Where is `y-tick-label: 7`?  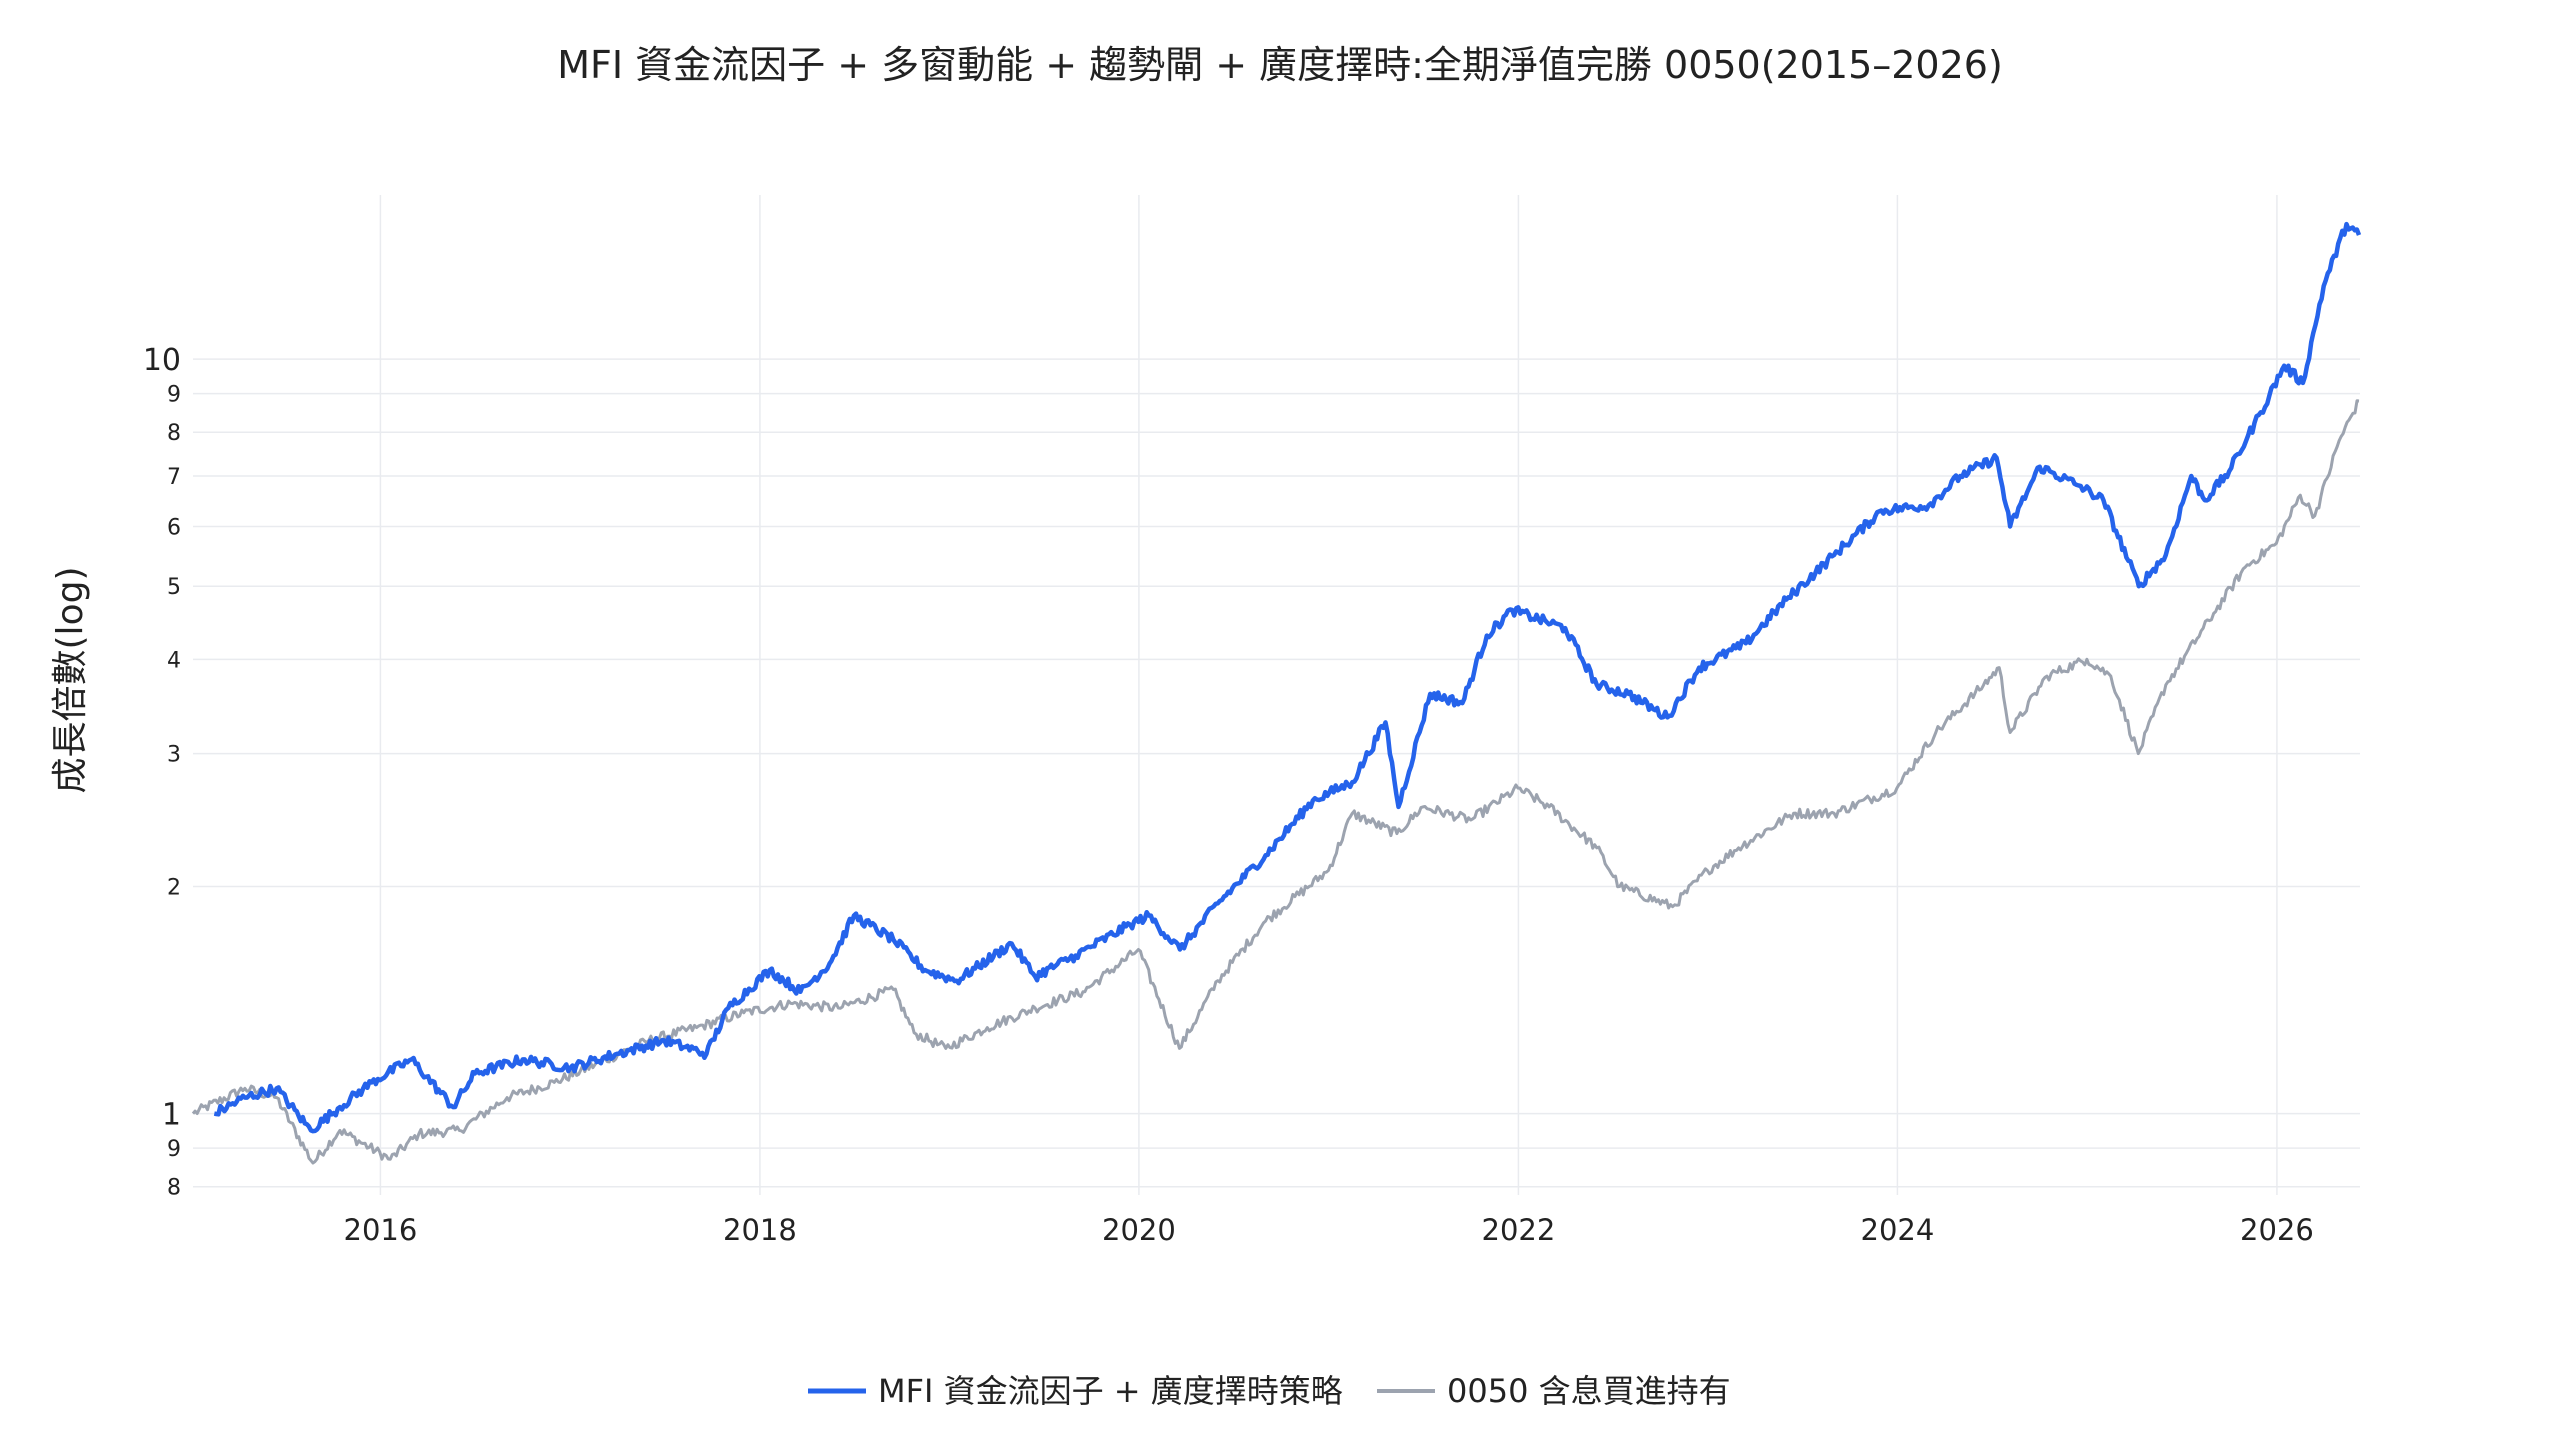
y-tick-label: 7 is located at coordinates (174, 477).